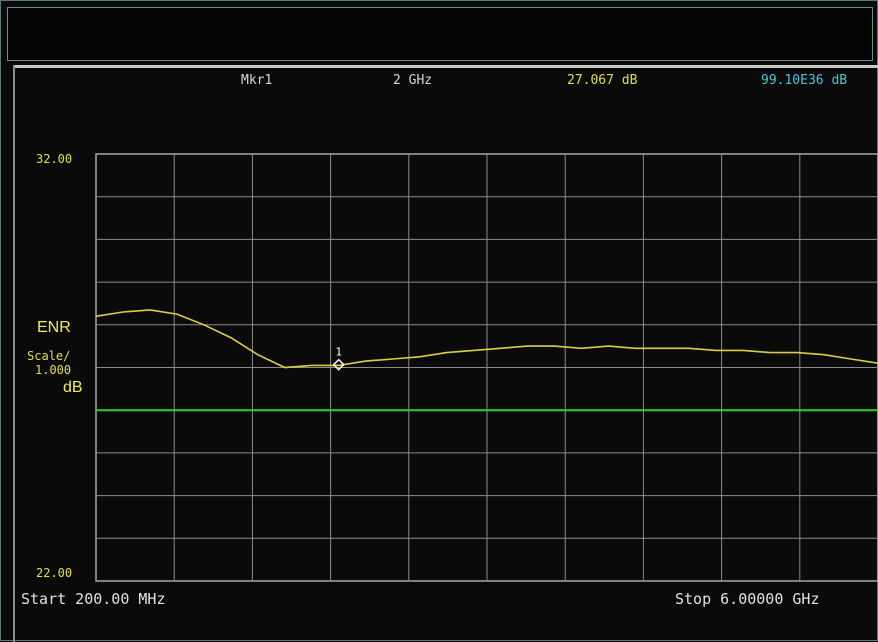 The width and height of the screenshot is (878, 642). I want to click on header-divider, so click(446, 66).